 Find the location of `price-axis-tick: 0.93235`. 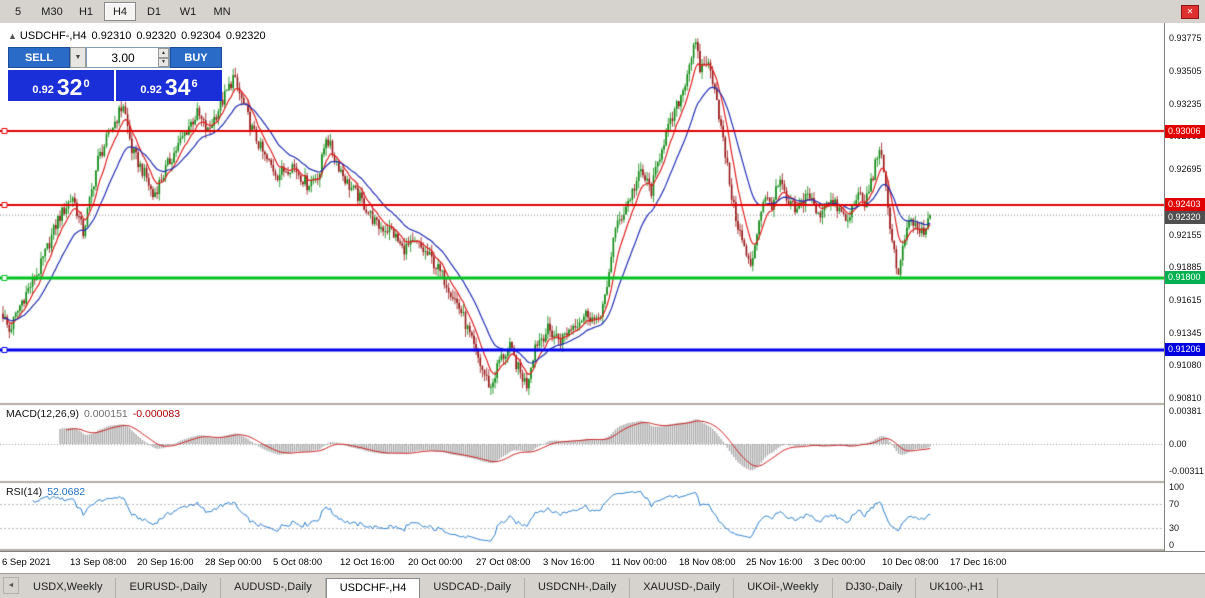

price-axis-tick: 0.93235 is located at coordinates (1185, 103).